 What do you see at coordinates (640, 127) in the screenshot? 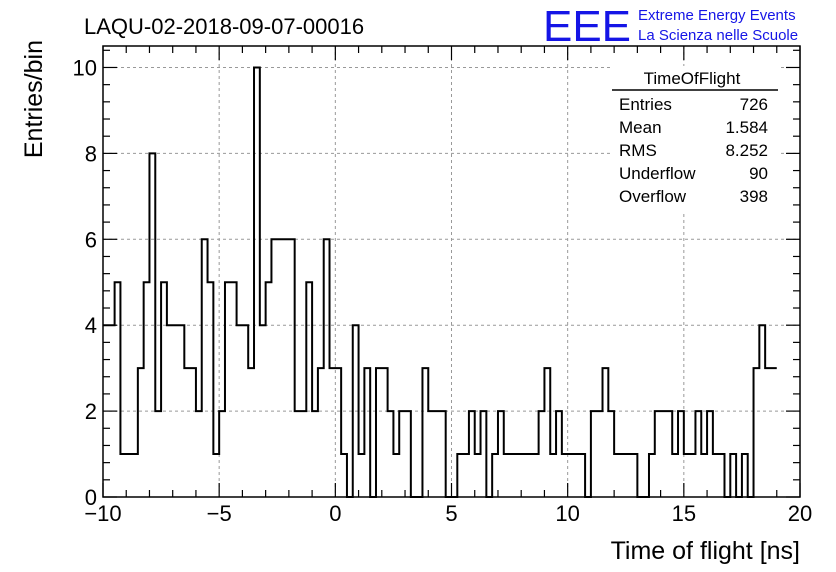
I see `stats-label-mean: Mean` at bounding box center [640, 127].